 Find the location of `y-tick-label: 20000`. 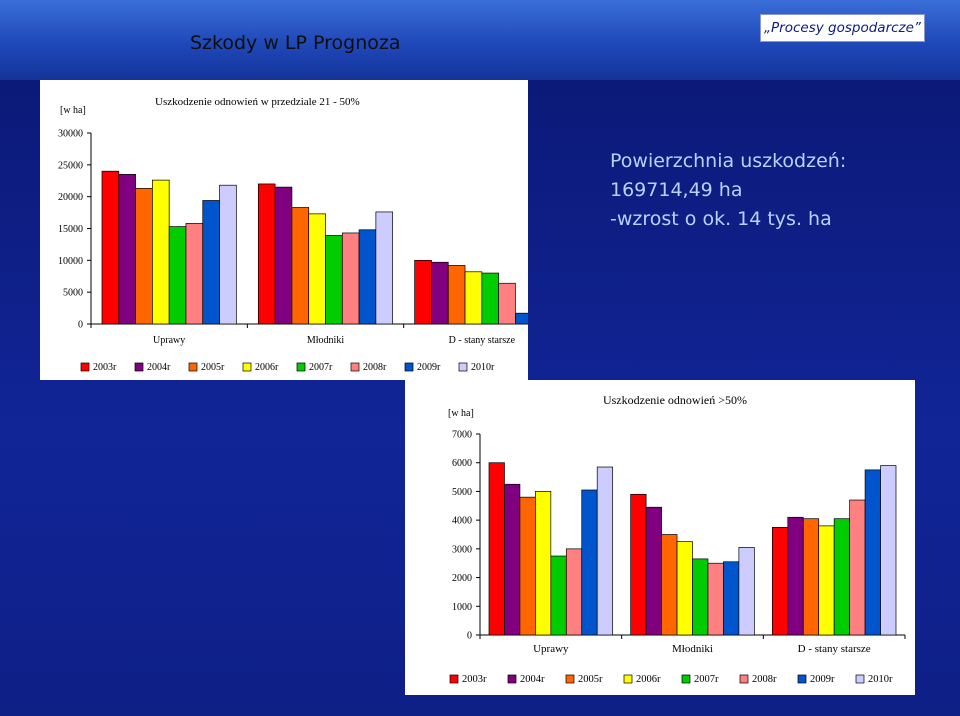

y-tick-label: 20000 is located at coordinates (70, 197).